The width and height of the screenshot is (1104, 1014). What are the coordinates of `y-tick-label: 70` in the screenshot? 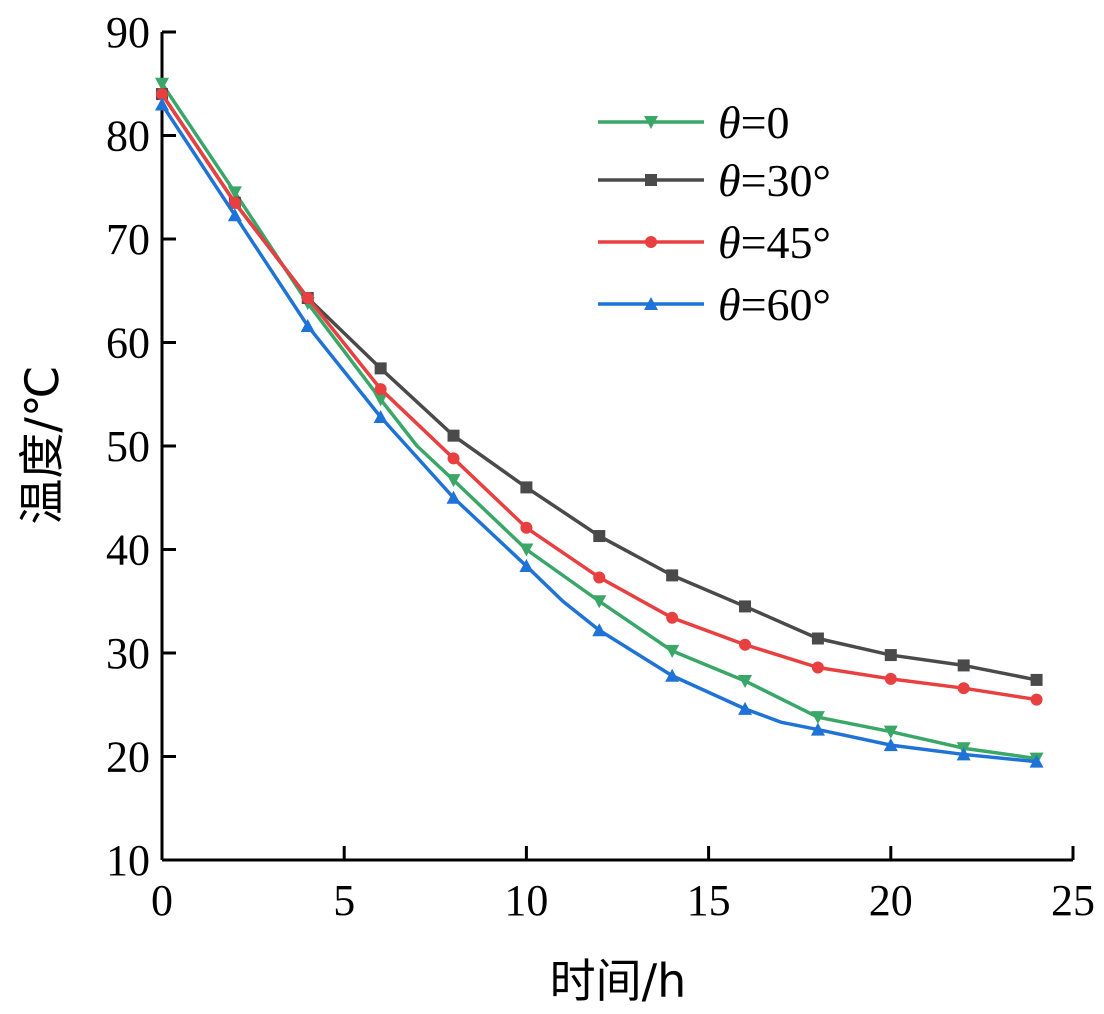 It's located at (128, 239).